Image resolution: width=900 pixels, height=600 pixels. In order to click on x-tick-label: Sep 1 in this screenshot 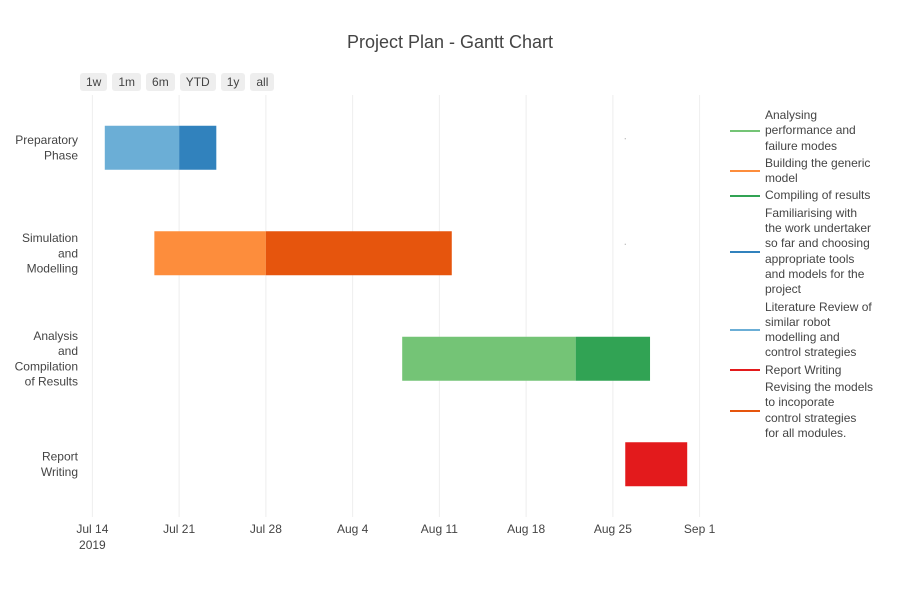, I will do `click(700, 529)`.